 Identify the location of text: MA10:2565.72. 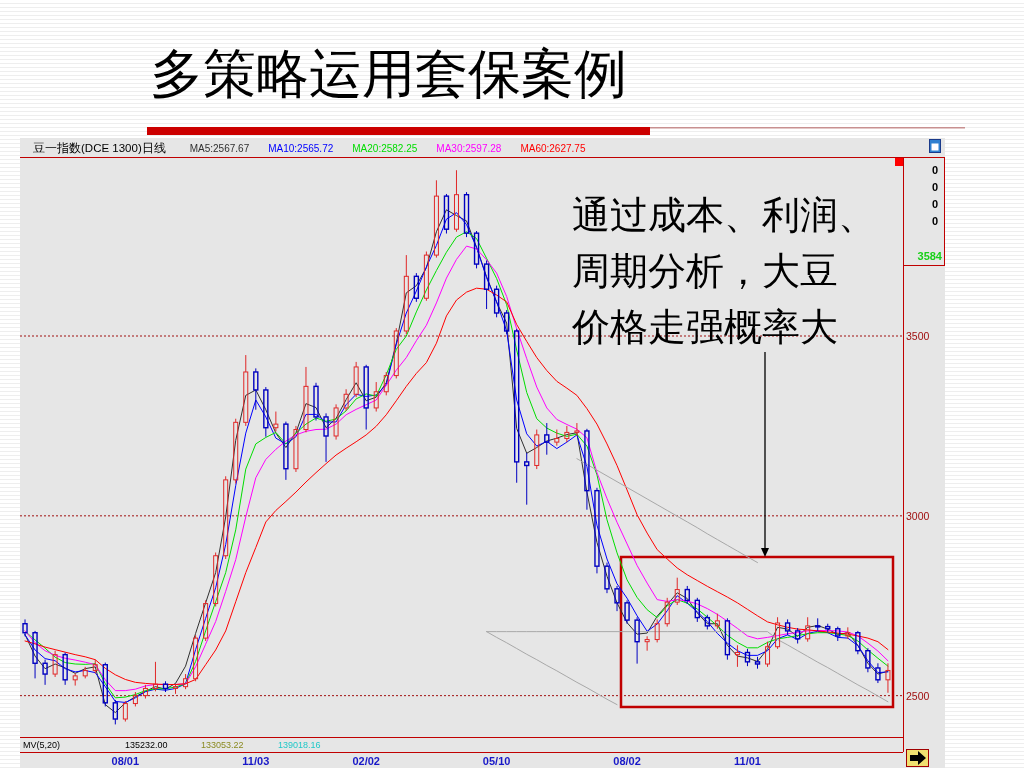
(301, 148).